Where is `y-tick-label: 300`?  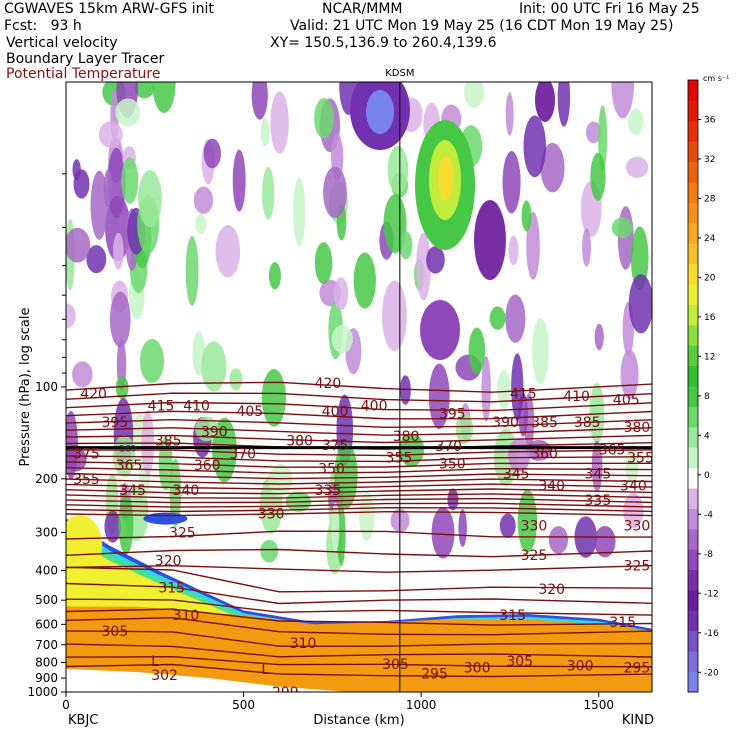
y-tick-label: 300 is located at coordinates (46, 533).